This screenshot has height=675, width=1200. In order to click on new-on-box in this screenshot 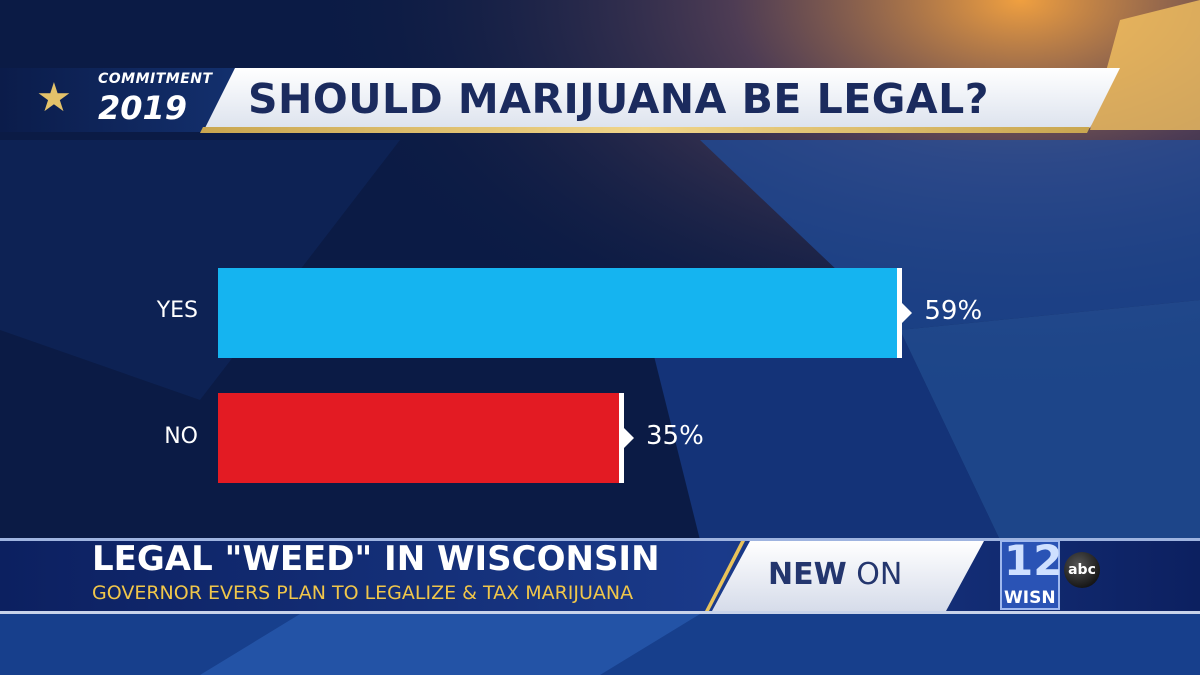, I will do `click(848, 576)`.